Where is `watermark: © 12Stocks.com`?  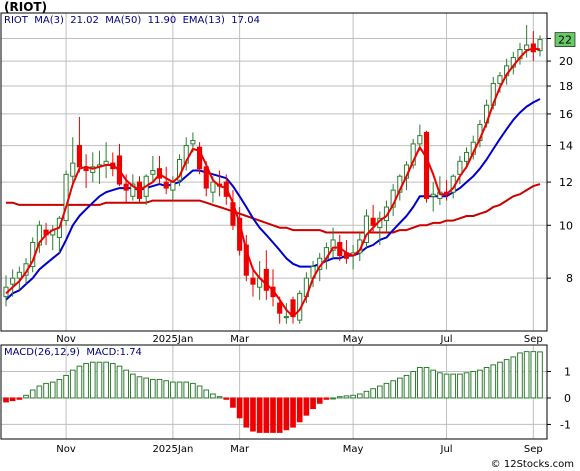 watermark: © 12Stocks.com is located at coordinates (532, 464).